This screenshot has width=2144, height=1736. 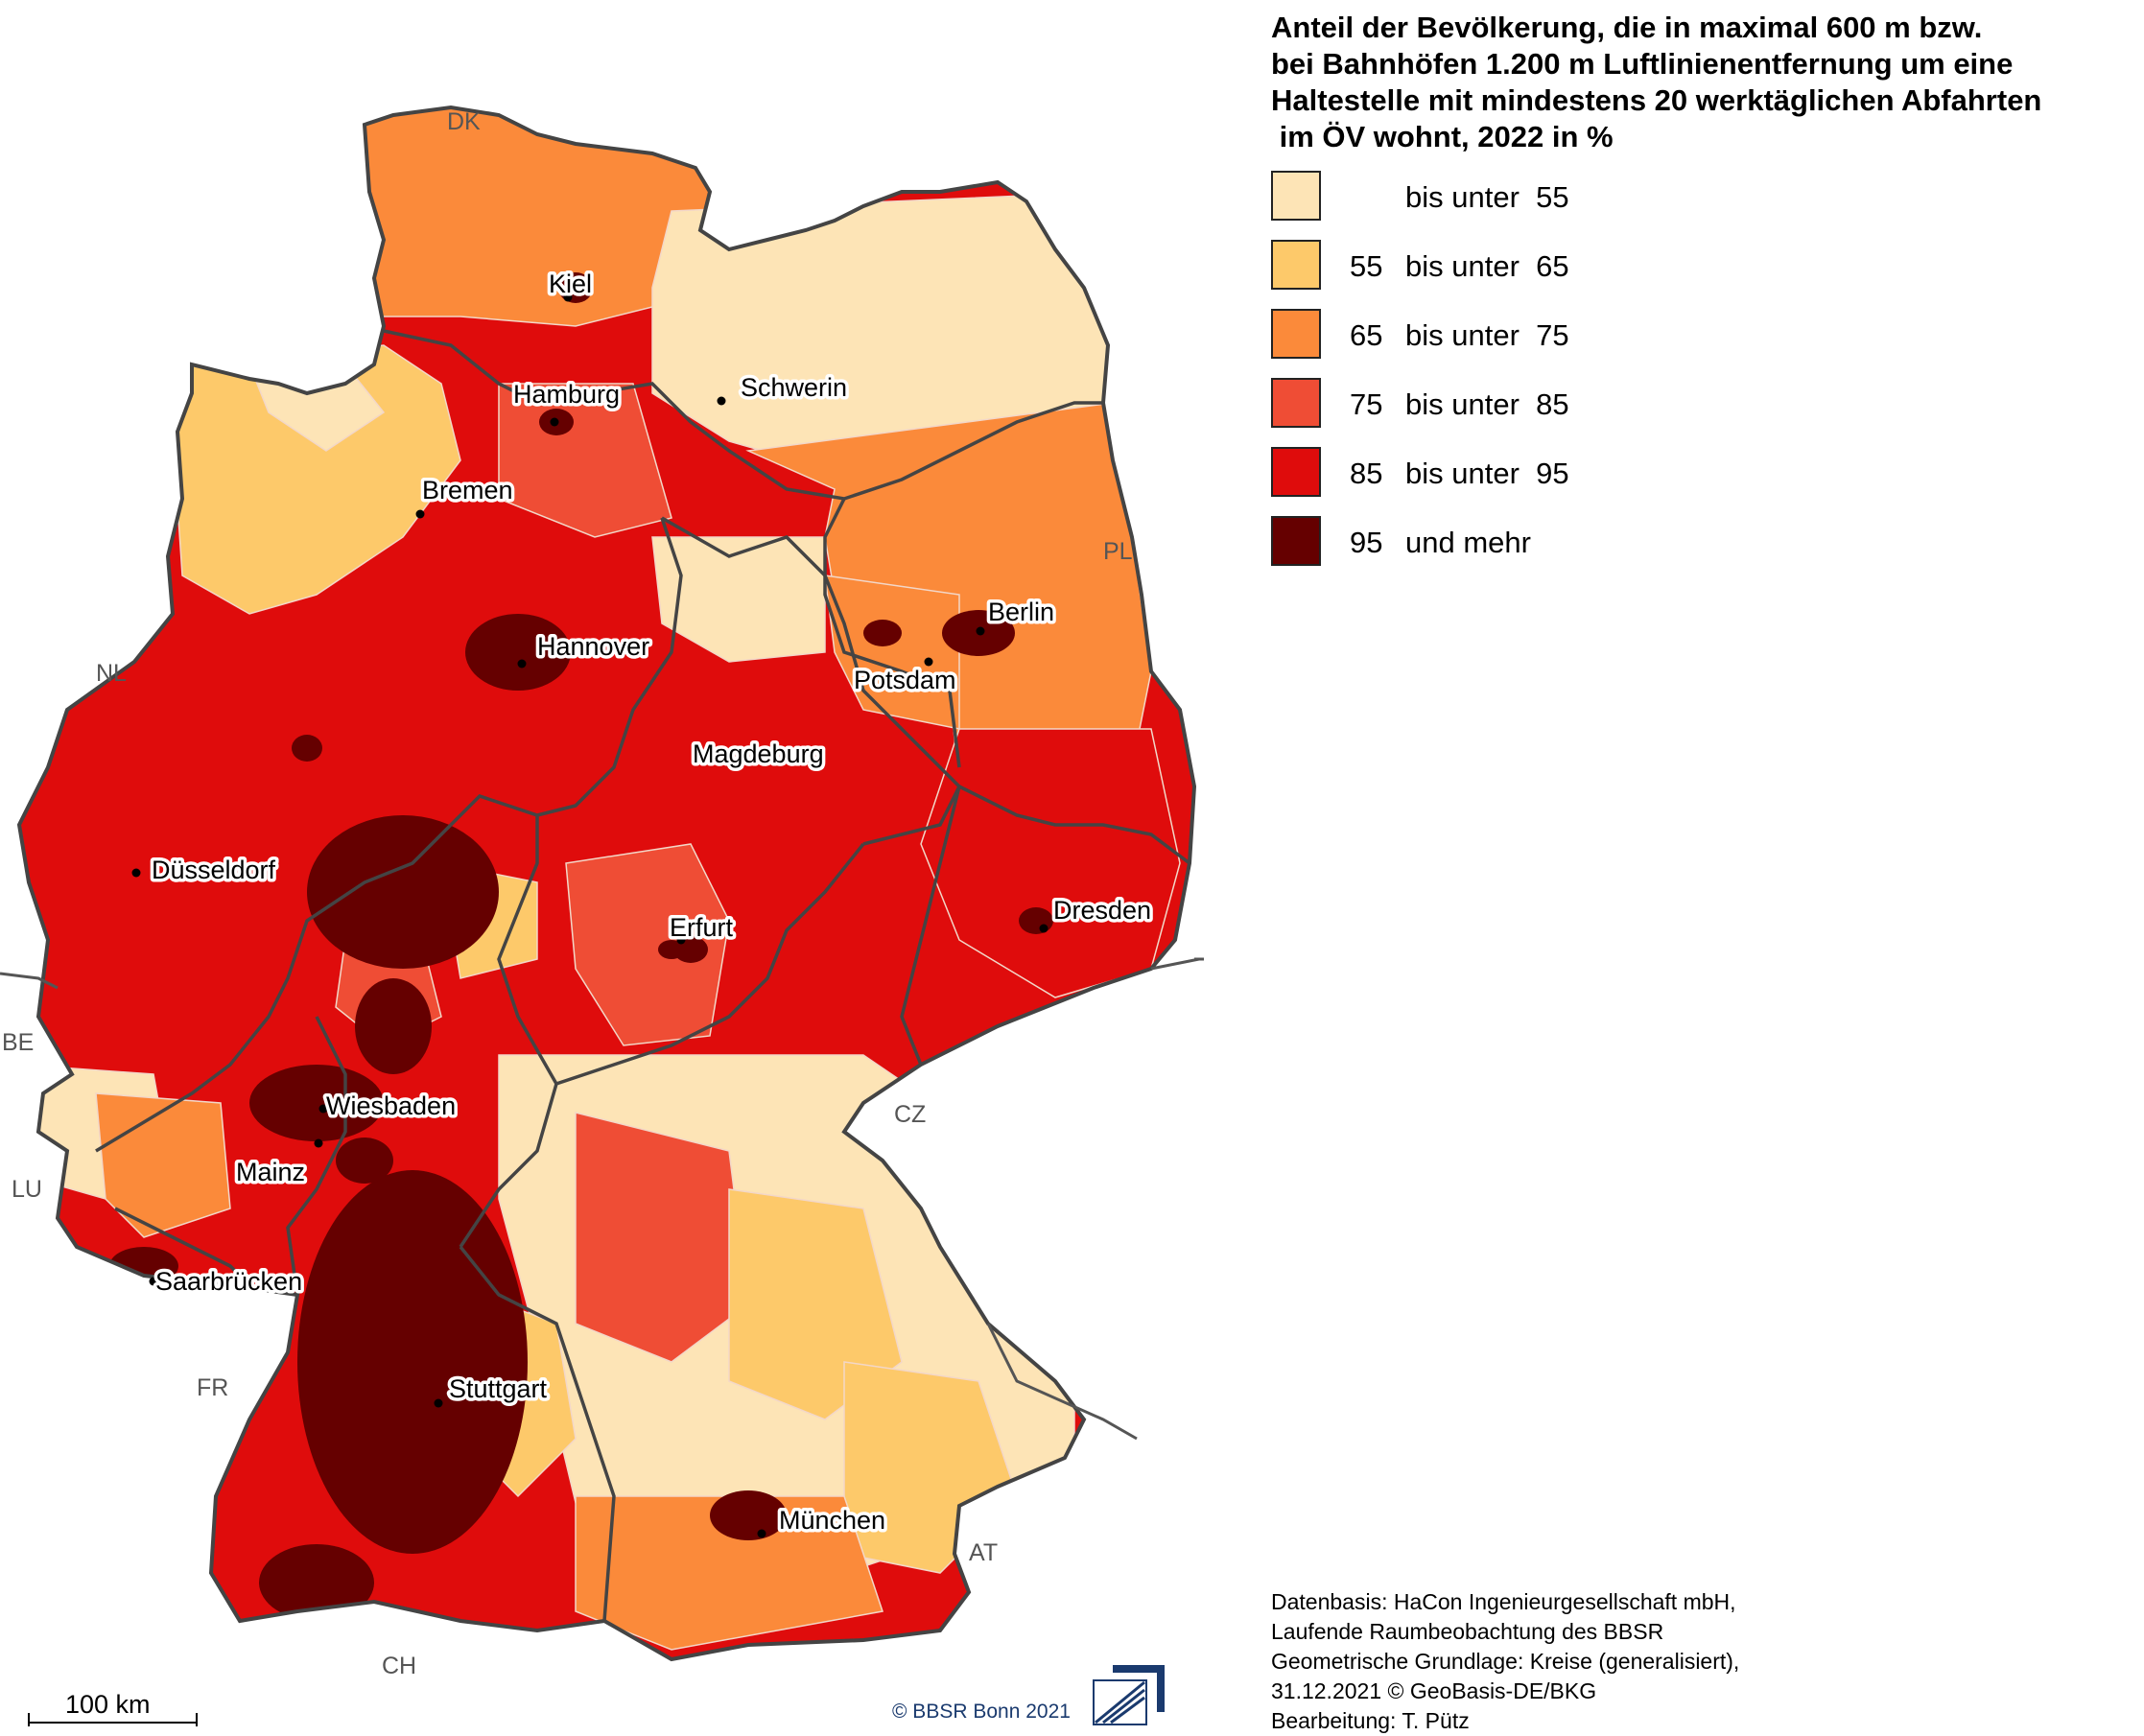 I want to click on city-label: Saarbrücken, so click(x=228, y=1281).